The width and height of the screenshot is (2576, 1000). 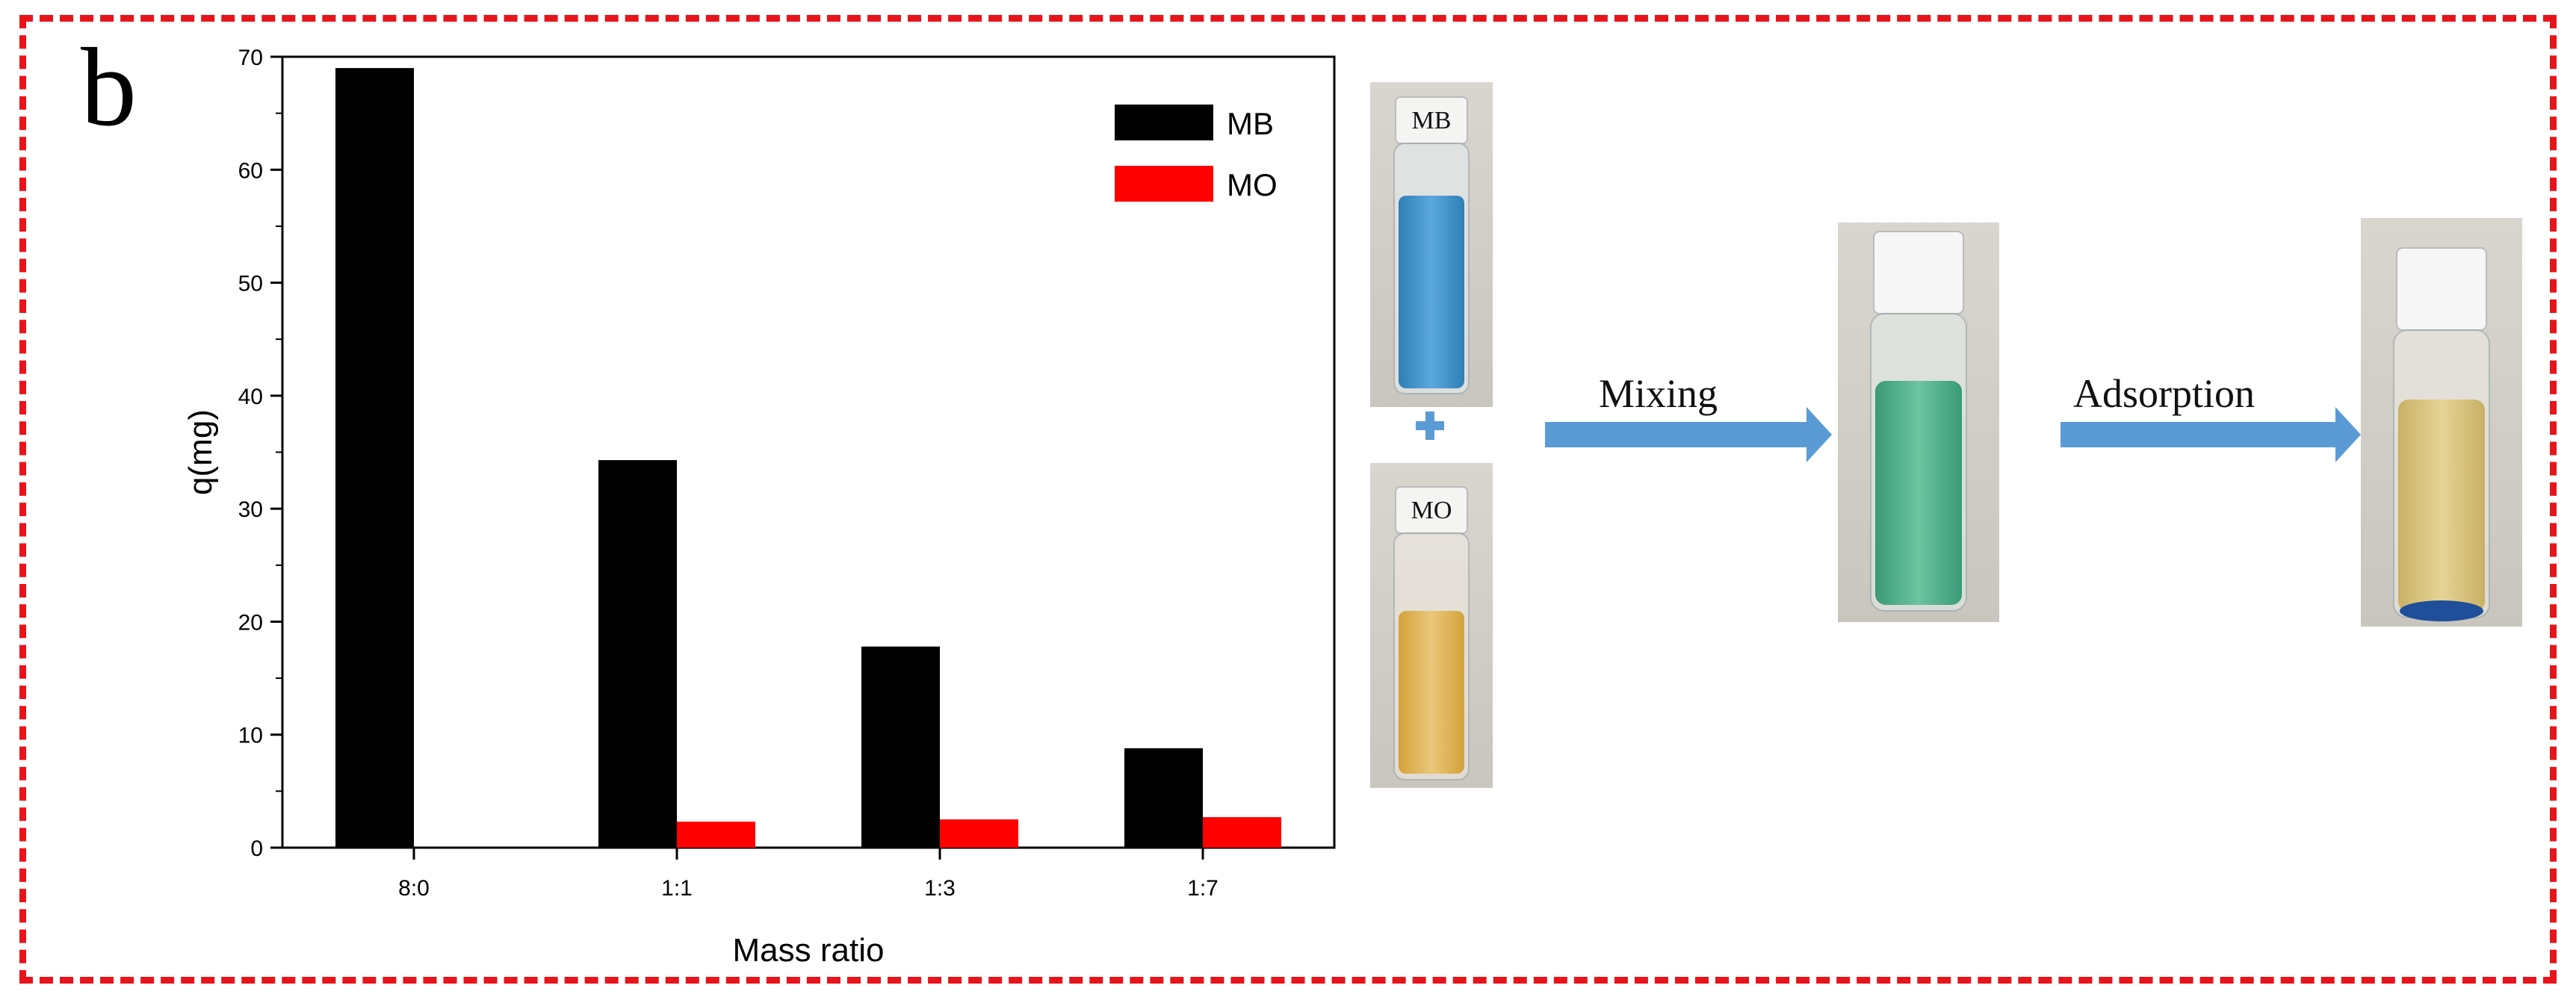 What do you see at coordinates (2441, 422) in the screenshot?
I see `vial-adsorbed-photo` at bounding box center [2441, 422].